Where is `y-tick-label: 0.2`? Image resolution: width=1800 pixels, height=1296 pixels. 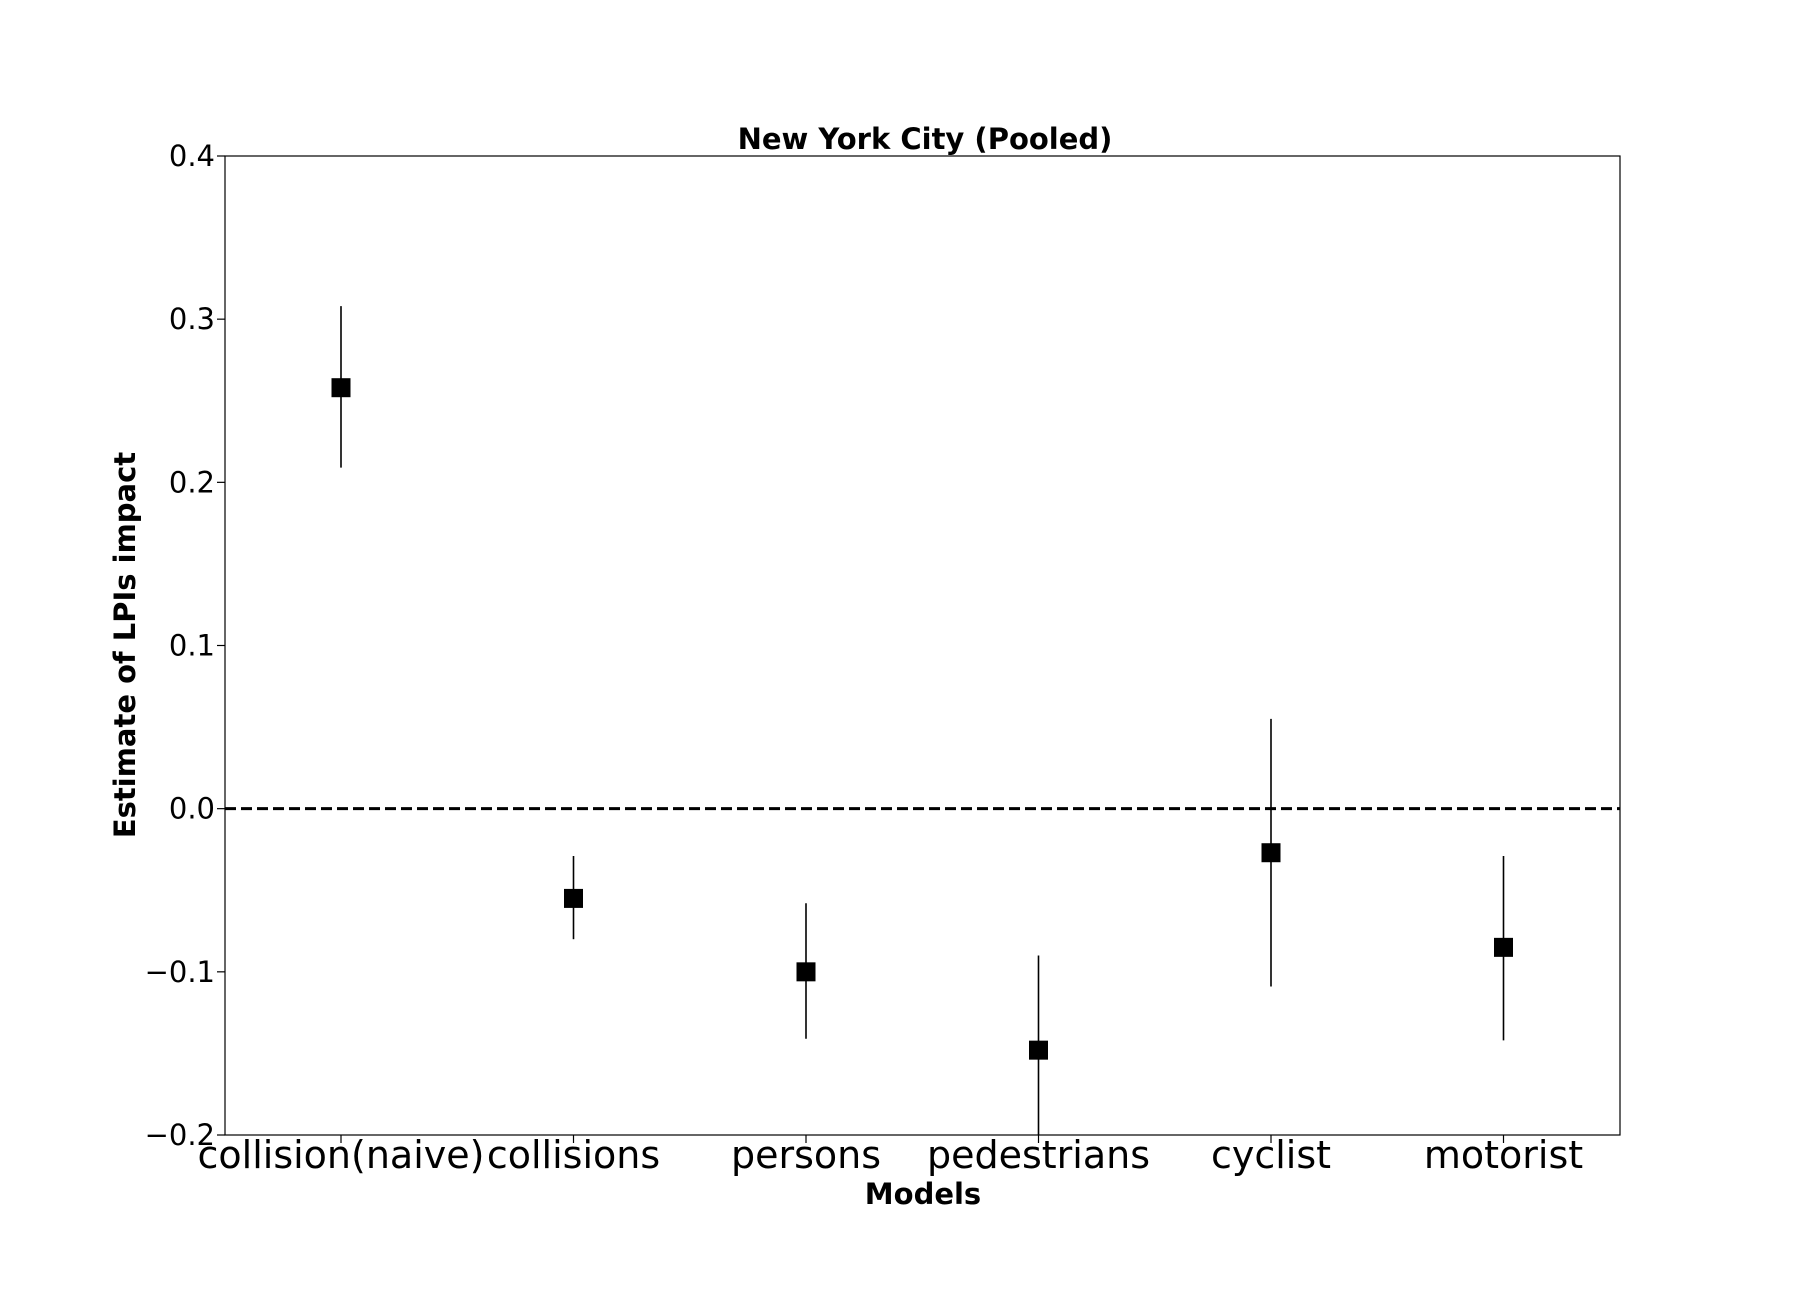
y-tick-label: 0.2 is located at coordinates (192, 482).